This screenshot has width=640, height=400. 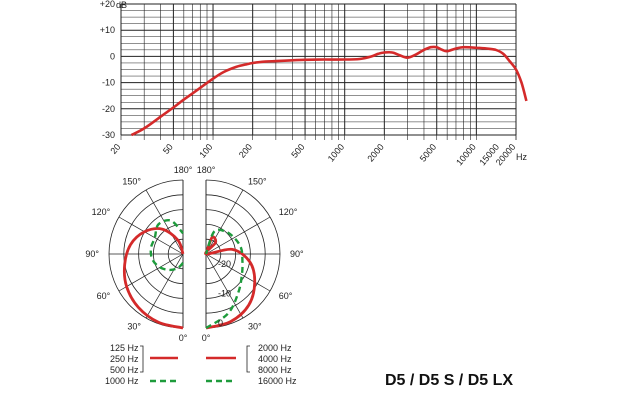 What do you see at coordinates (101, 212) in the screenshot?
I see `polar-angle-label-left: 120°` at bounding box center [101, 212].